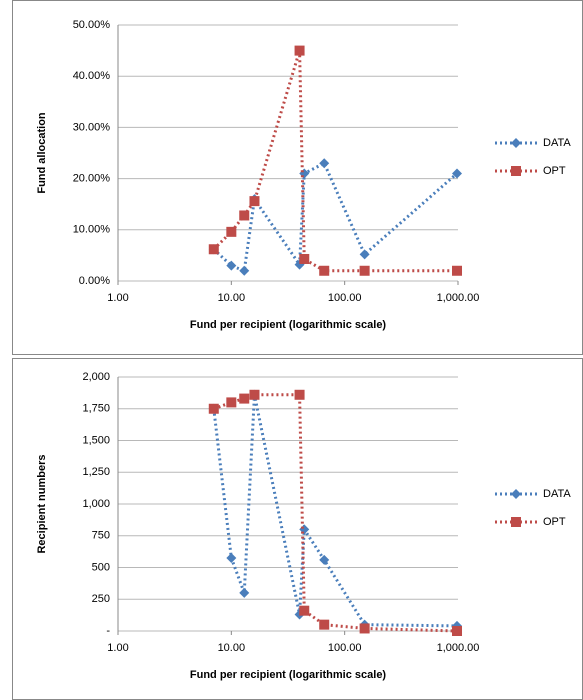 The width and height of the screenshot is (583, 700). Describe the element at coordinates (92, 25) in the screenshot. I see `y-tick-label: 50.00%` at that location.